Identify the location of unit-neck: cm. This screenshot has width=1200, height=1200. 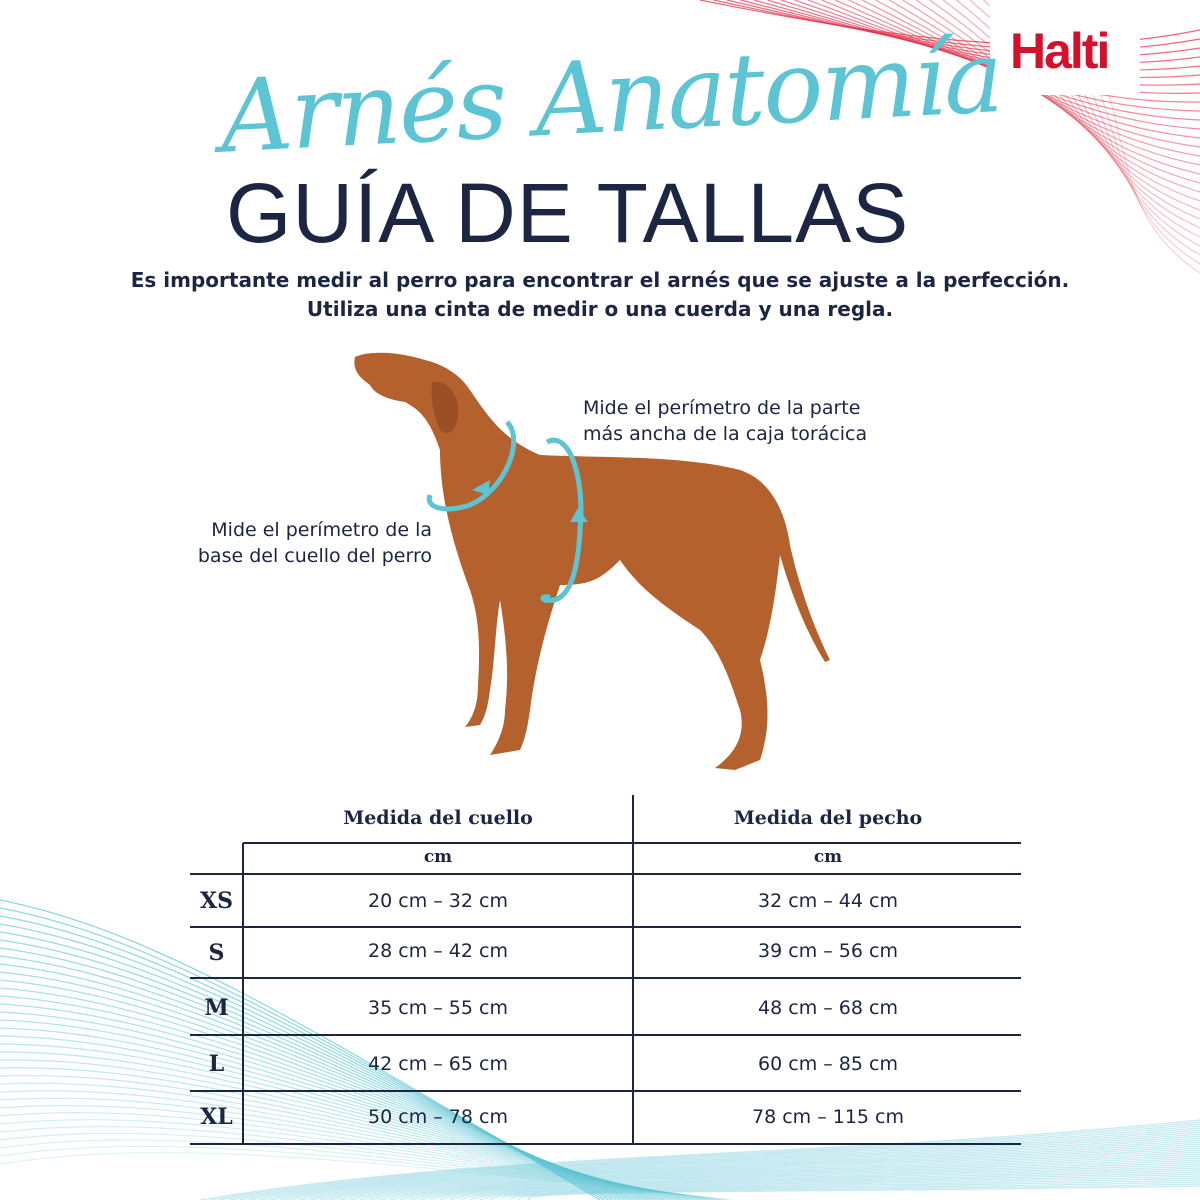
(438, 857).